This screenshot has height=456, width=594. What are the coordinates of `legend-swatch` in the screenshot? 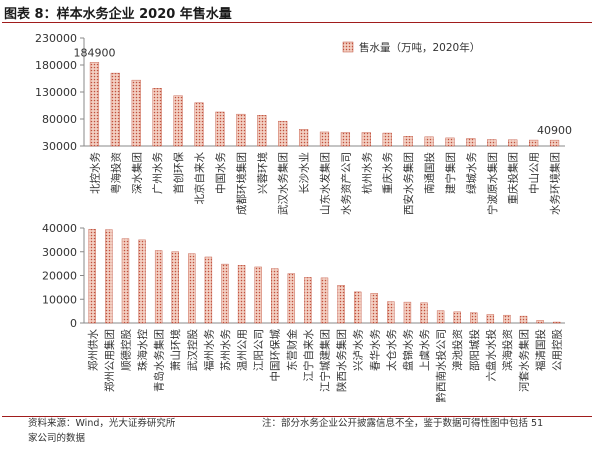 It's located at (348, 47).